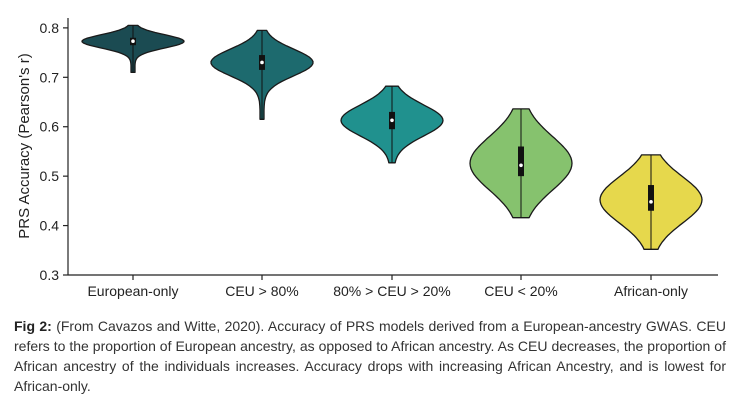 This screenshot has height=402, width=738. I want to click on y-tick-label: 0.8, so click(50, 28).